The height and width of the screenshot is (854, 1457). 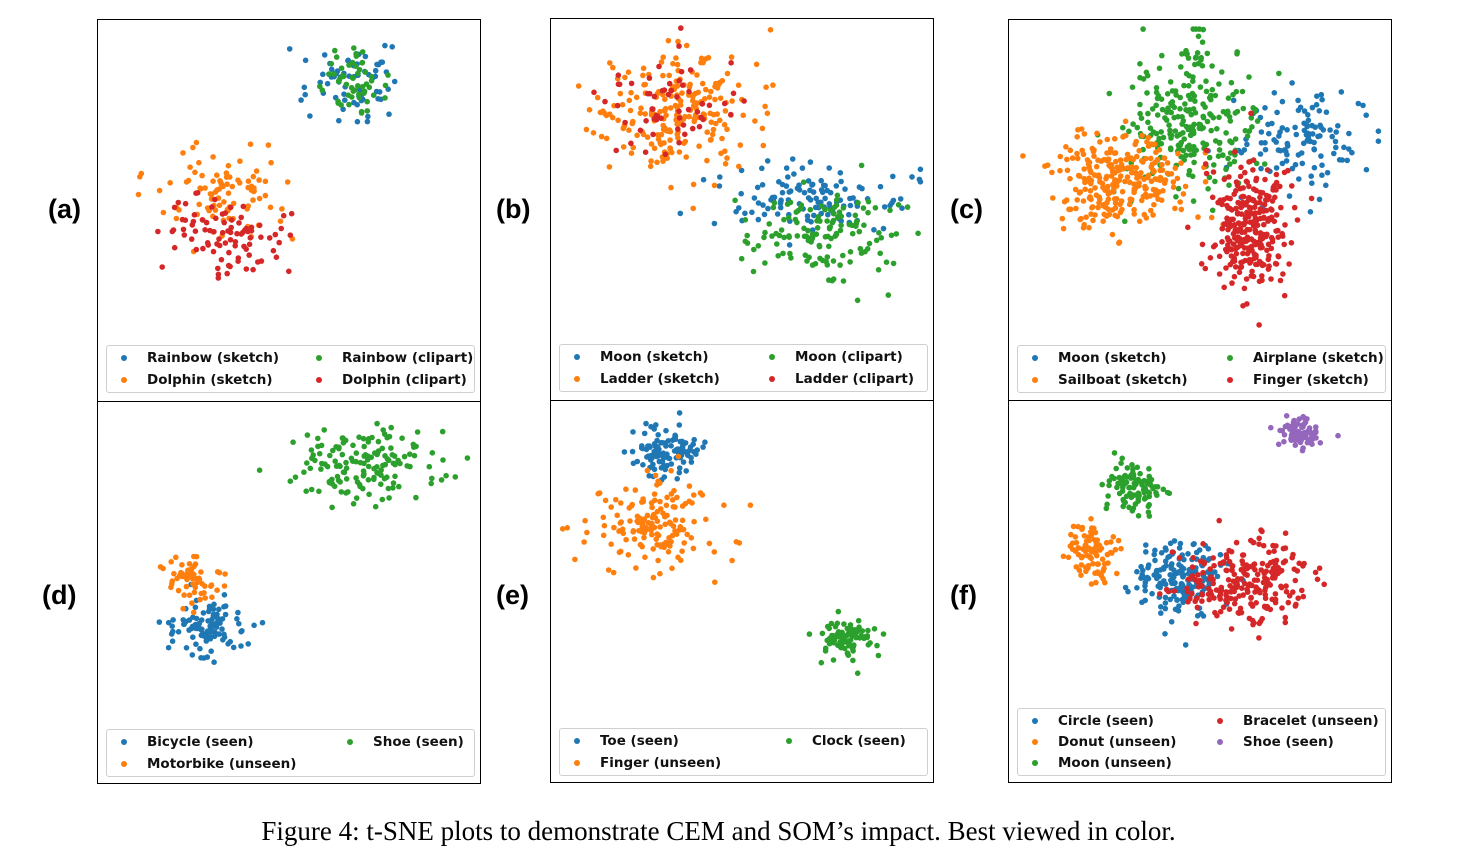 What do you see at coordinates (313, 542) in the screenshot?
I see `scatter-points-d` at bounding box center [313, 542].